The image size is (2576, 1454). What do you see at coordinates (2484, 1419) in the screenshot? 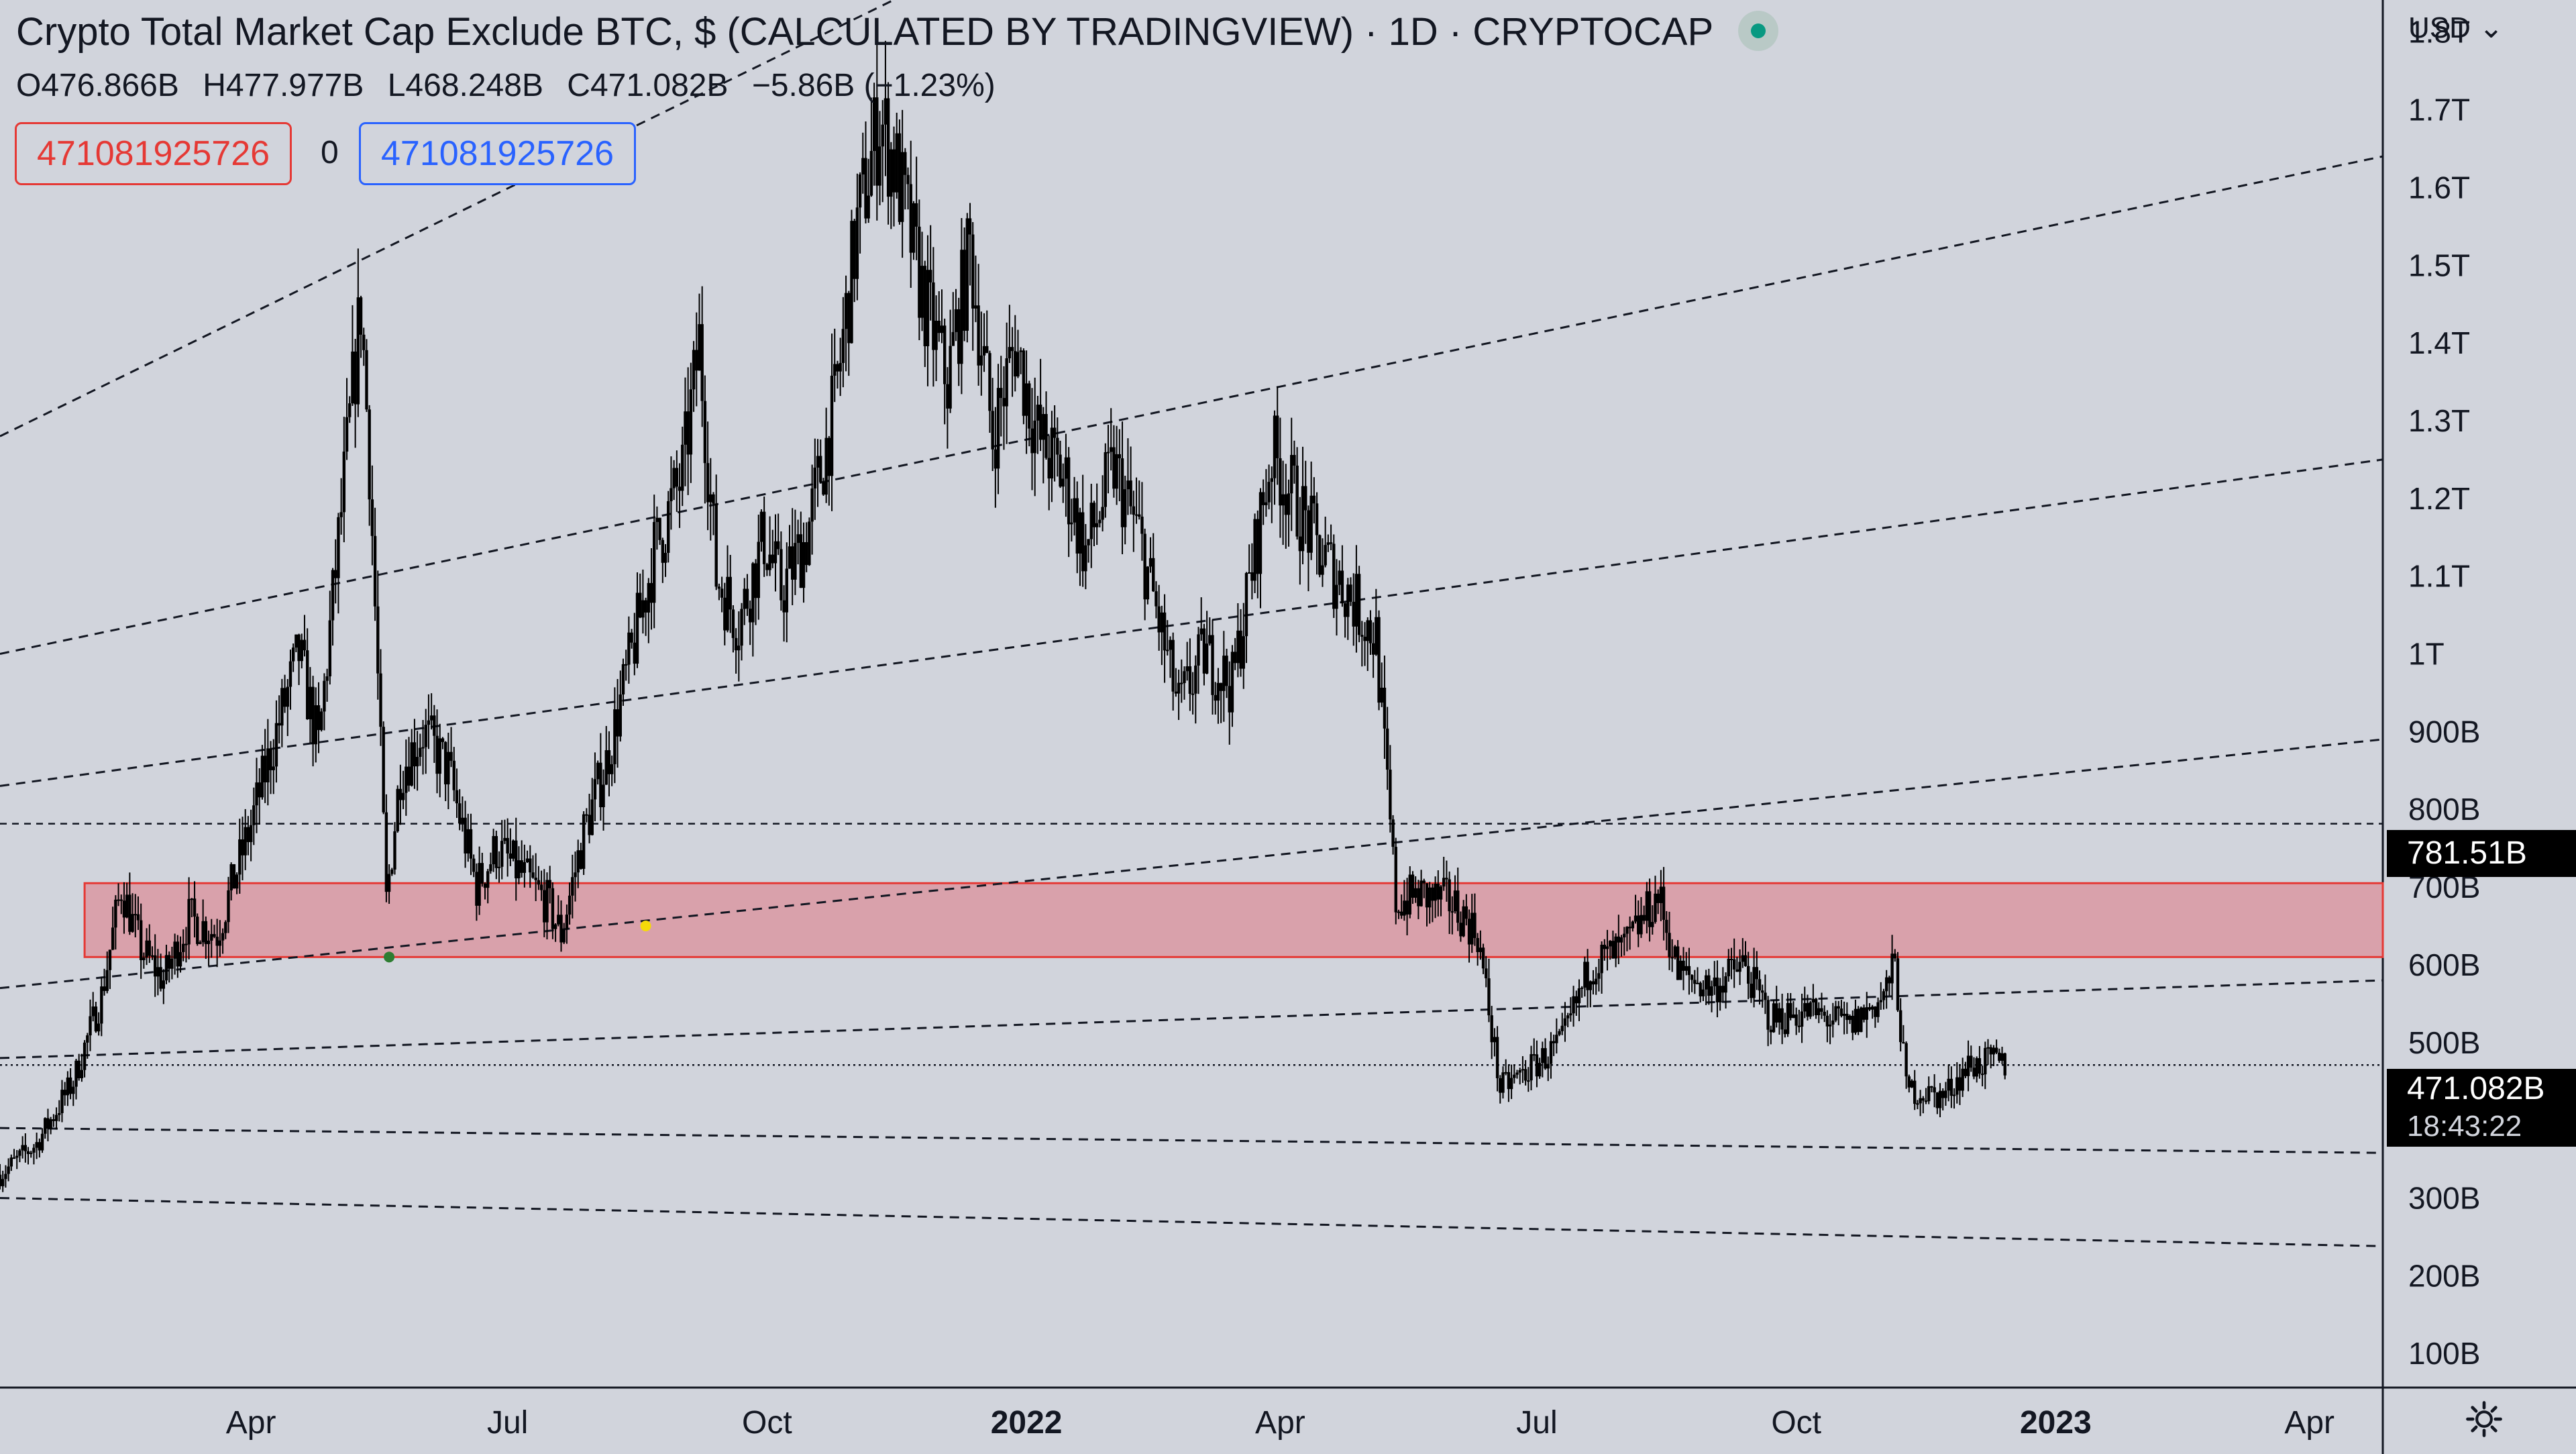
I see `settings-gear-icon` at bounding box center [2484, 1419].